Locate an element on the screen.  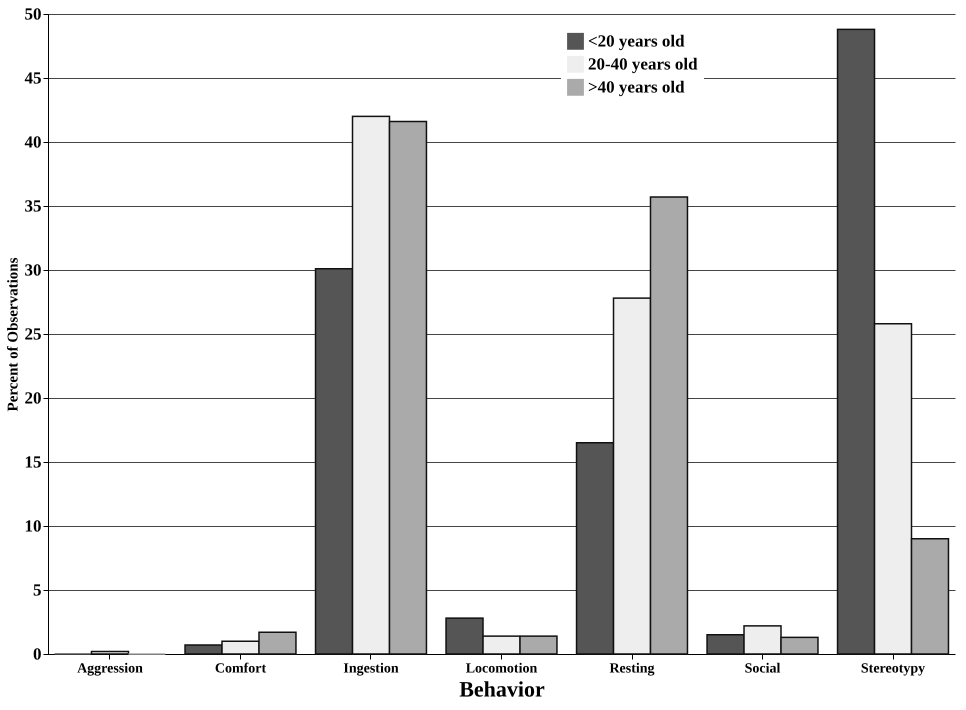
x-tick-label: Stereotypy is located at coordinates (893, 669).